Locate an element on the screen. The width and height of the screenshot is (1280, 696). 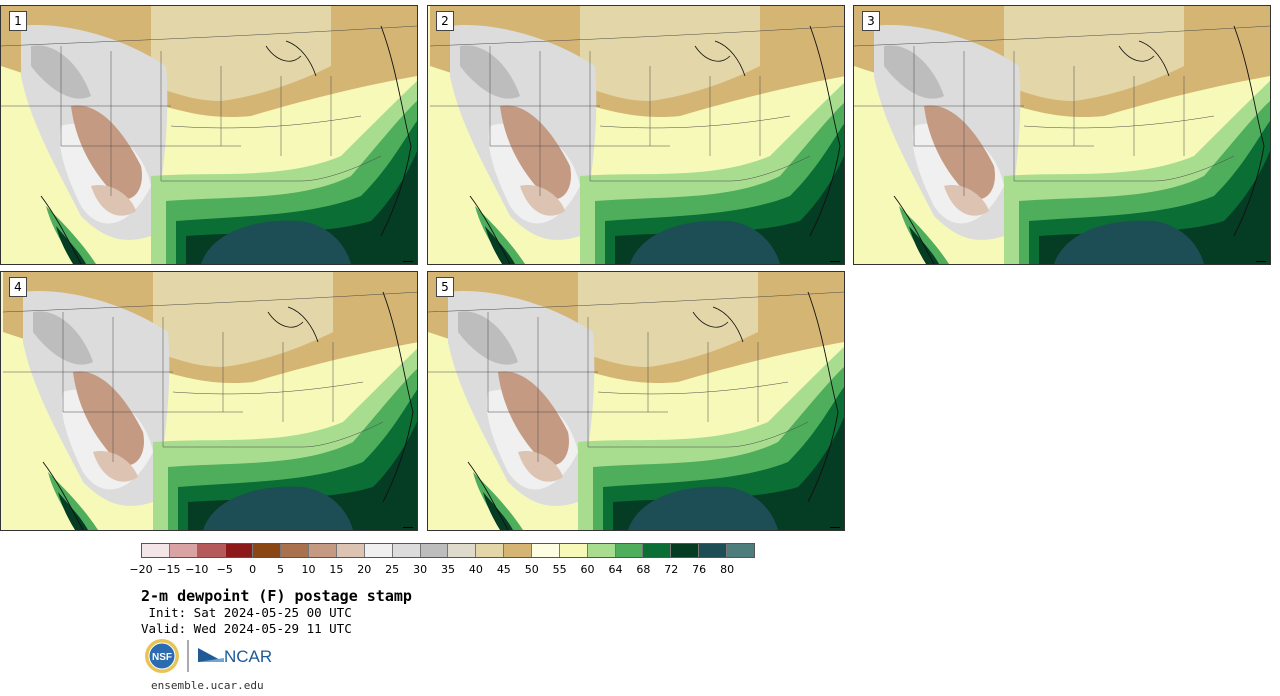
ncar-logo-text: NCAR is located at coordinates (248, 656).